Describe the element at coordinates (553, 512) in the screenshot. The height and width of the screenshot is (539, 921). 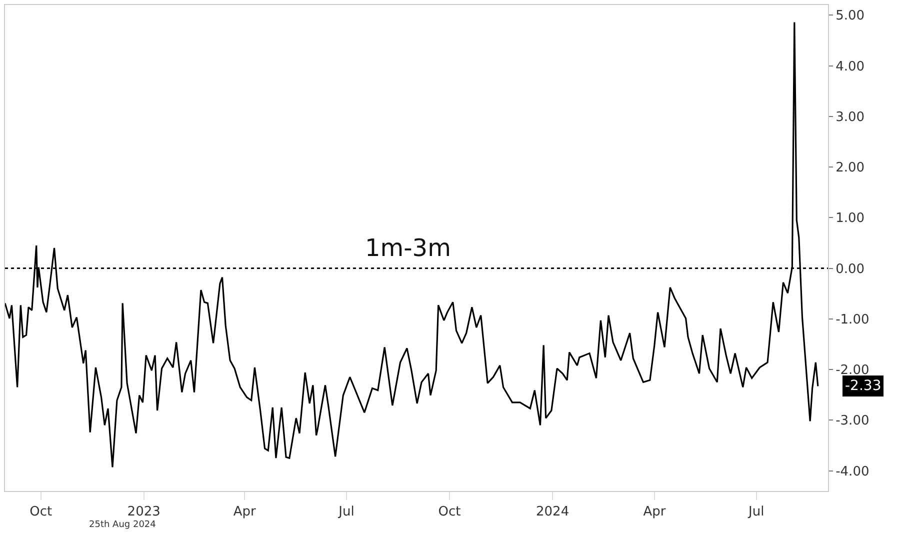
I see `x-tick-label: 2024` at that location.